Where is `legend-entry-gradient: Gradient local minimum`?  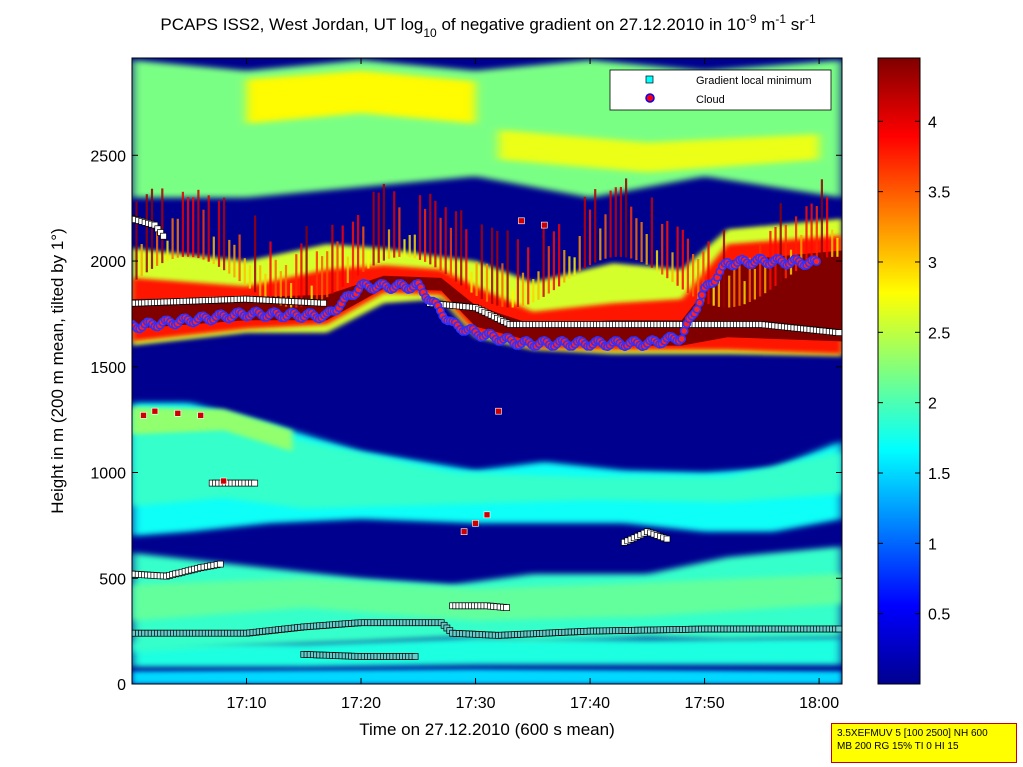 legend-entry-gradient: Gradient local minimum is located at coordinates (754, 81).